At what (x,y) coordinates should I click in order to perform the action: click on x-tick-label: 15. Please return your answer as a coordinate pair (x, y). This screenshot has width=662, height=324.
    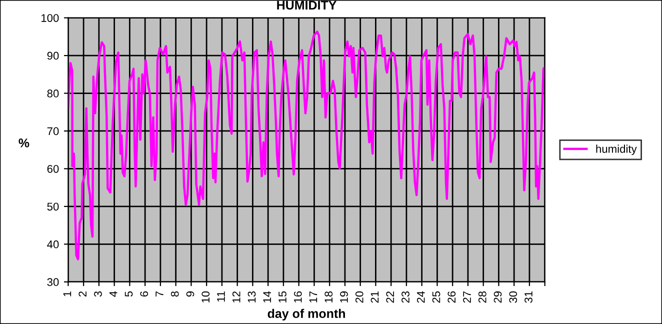
    Looking at the image, I should click on (282, 296).